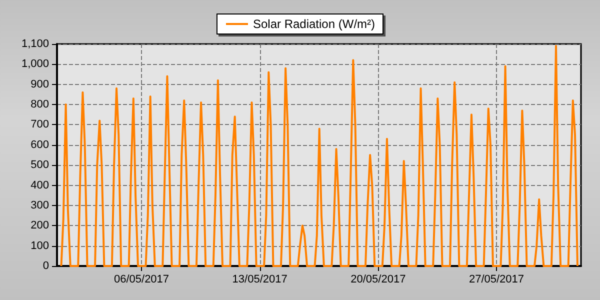 The image size is (600, 300). What do you see at coordinates (35, 44) in the screenshot?
I see `y-tick-label: 1,100` at bounding box center [35, 44].